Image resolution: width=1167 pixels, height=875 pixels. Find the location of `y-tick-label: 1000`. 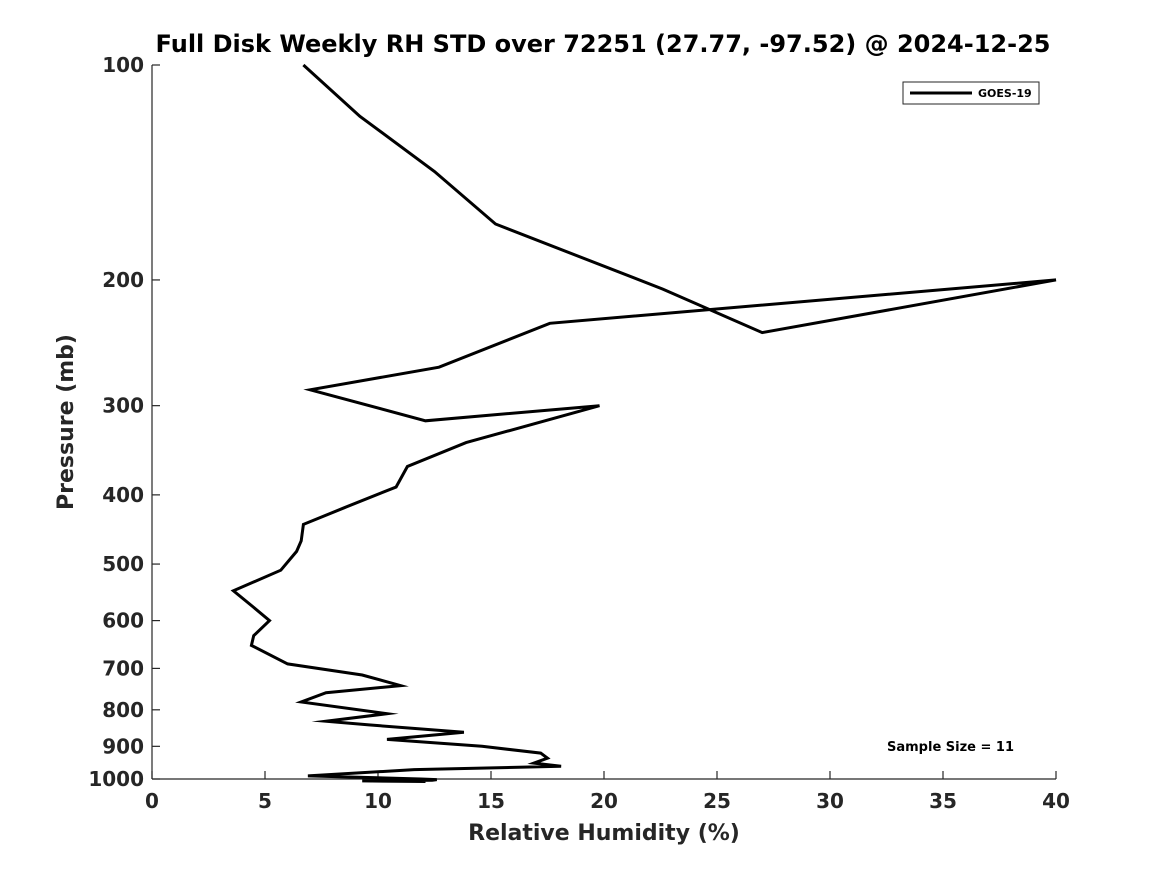

y-tick-label: 1000 is located at coordinates (116, 779).